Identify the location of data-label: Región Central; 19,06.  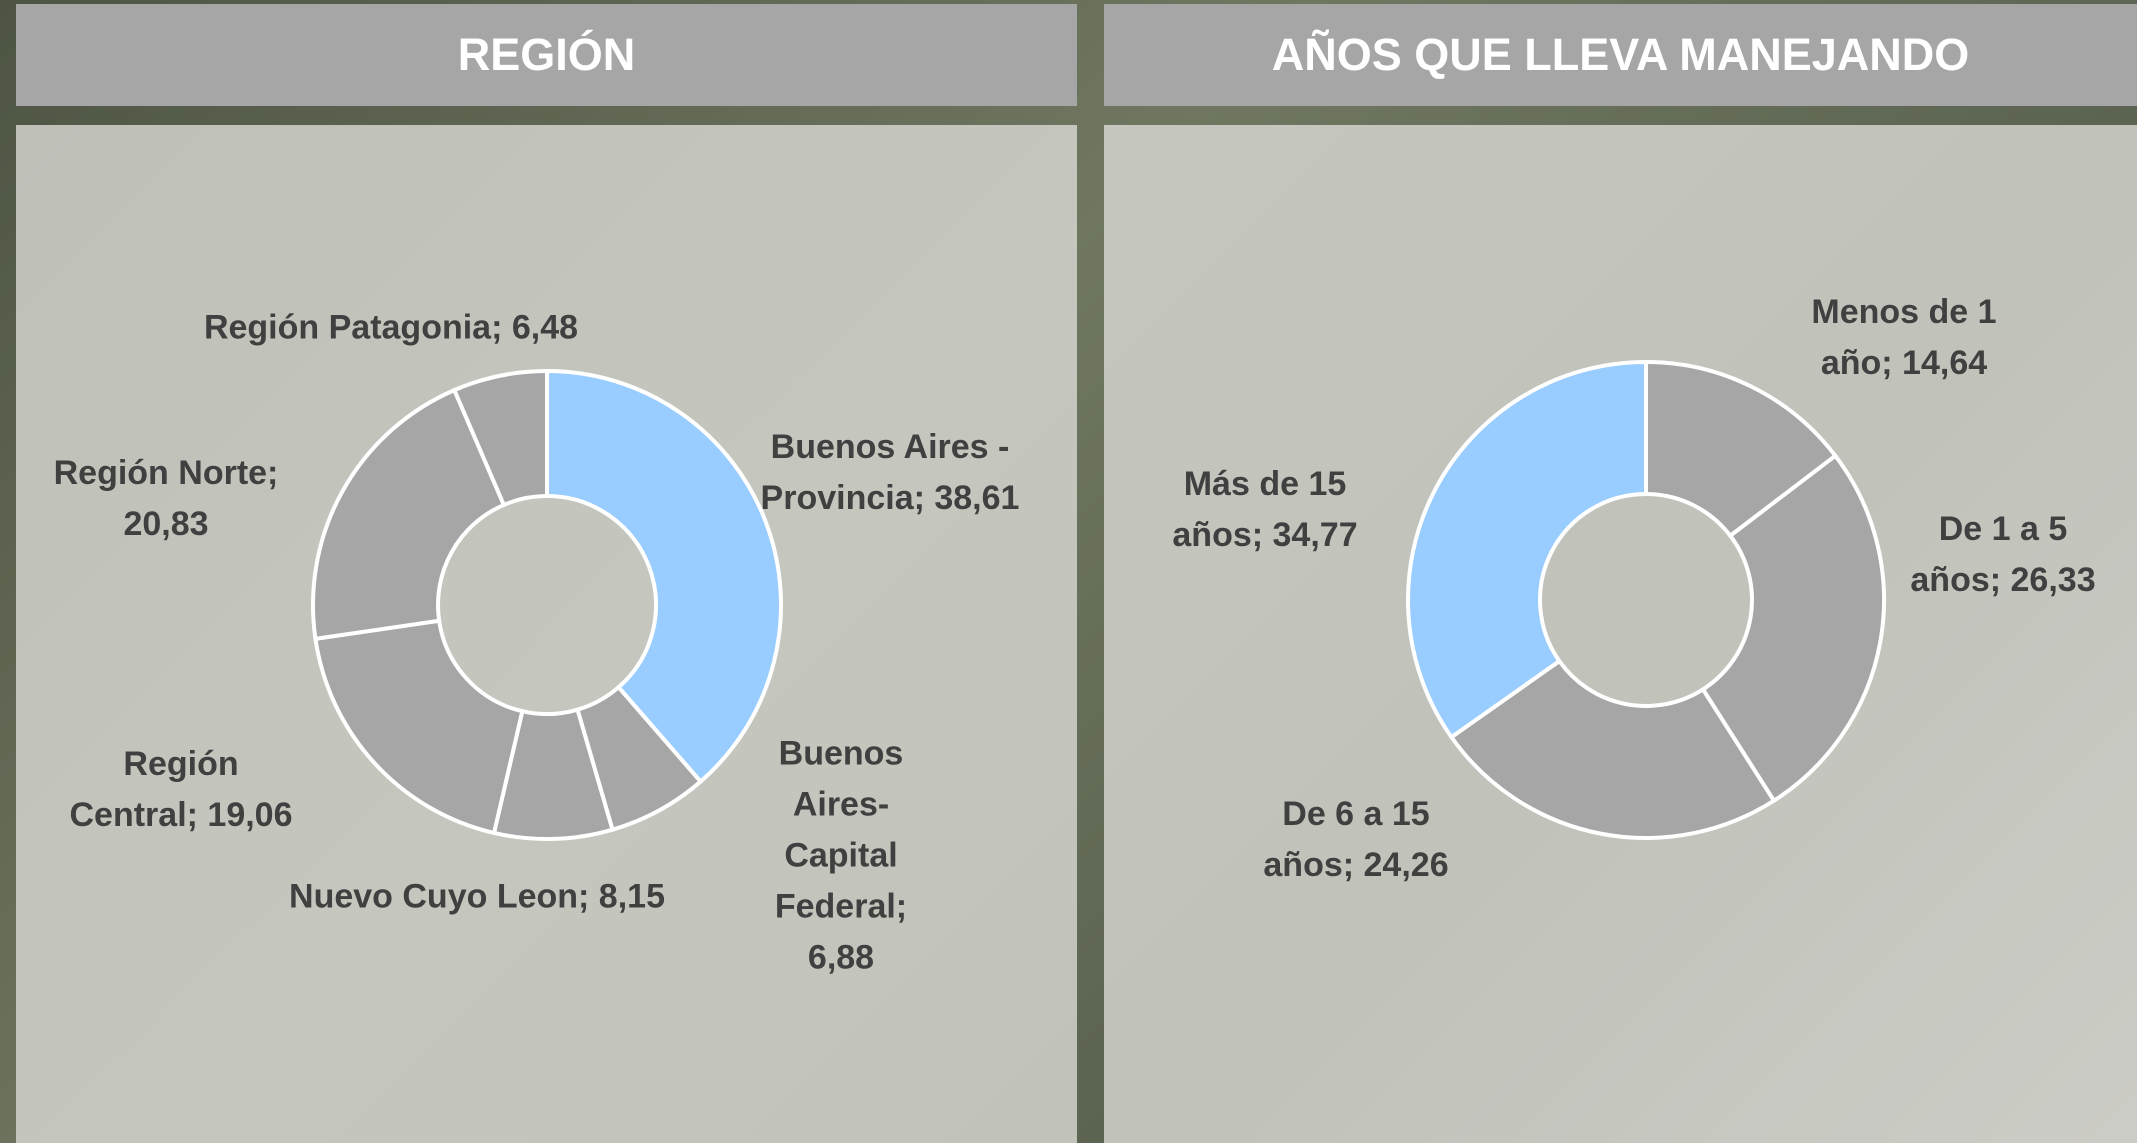
(181, 789).